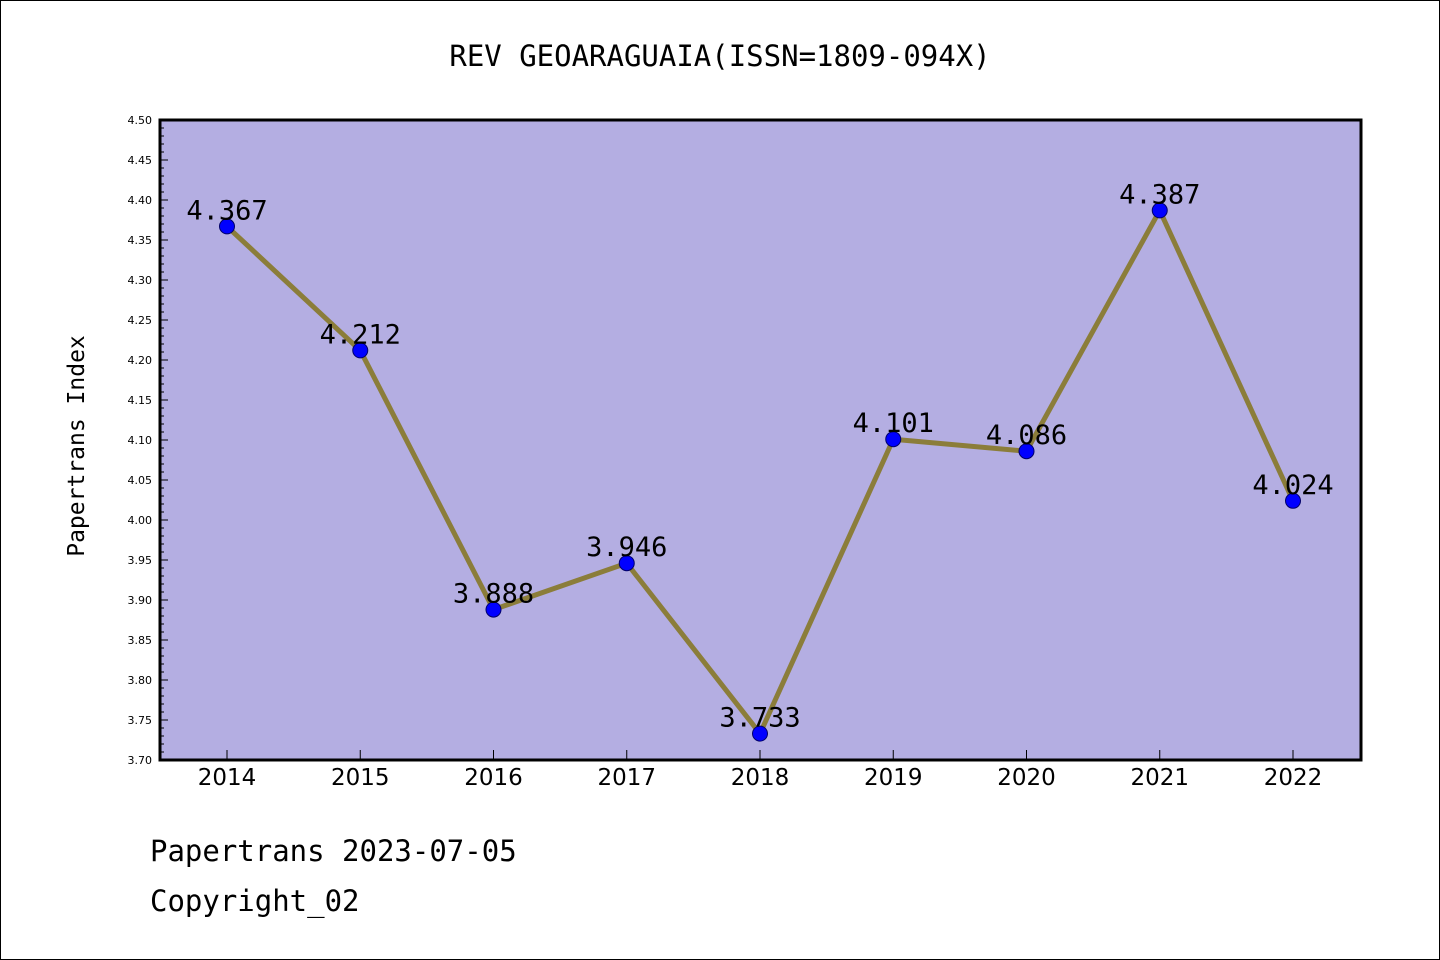  I want to click on x-tick-label: 2021, so click(1159, 778).